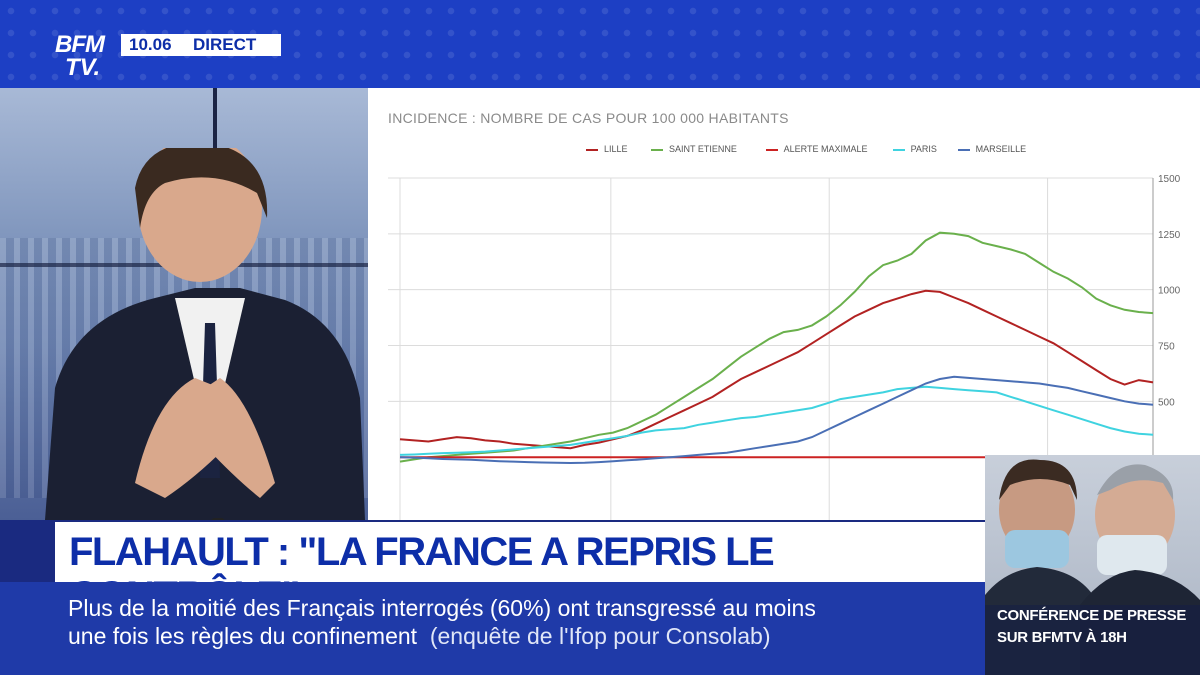  I want to click on y-tick-label: 1500, so click(1169, 179).